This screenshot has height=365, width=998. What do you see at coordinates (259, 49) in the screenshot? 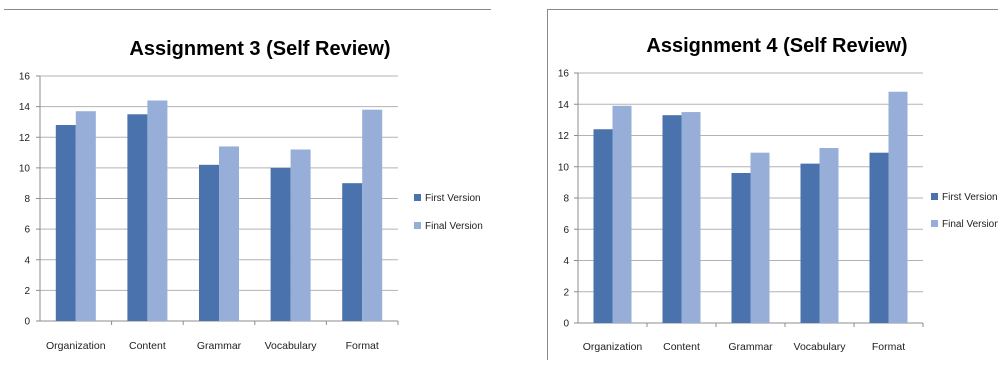
I see `chart-title: Assignment 3 (Self Review)` at bounding box center [259, 49].